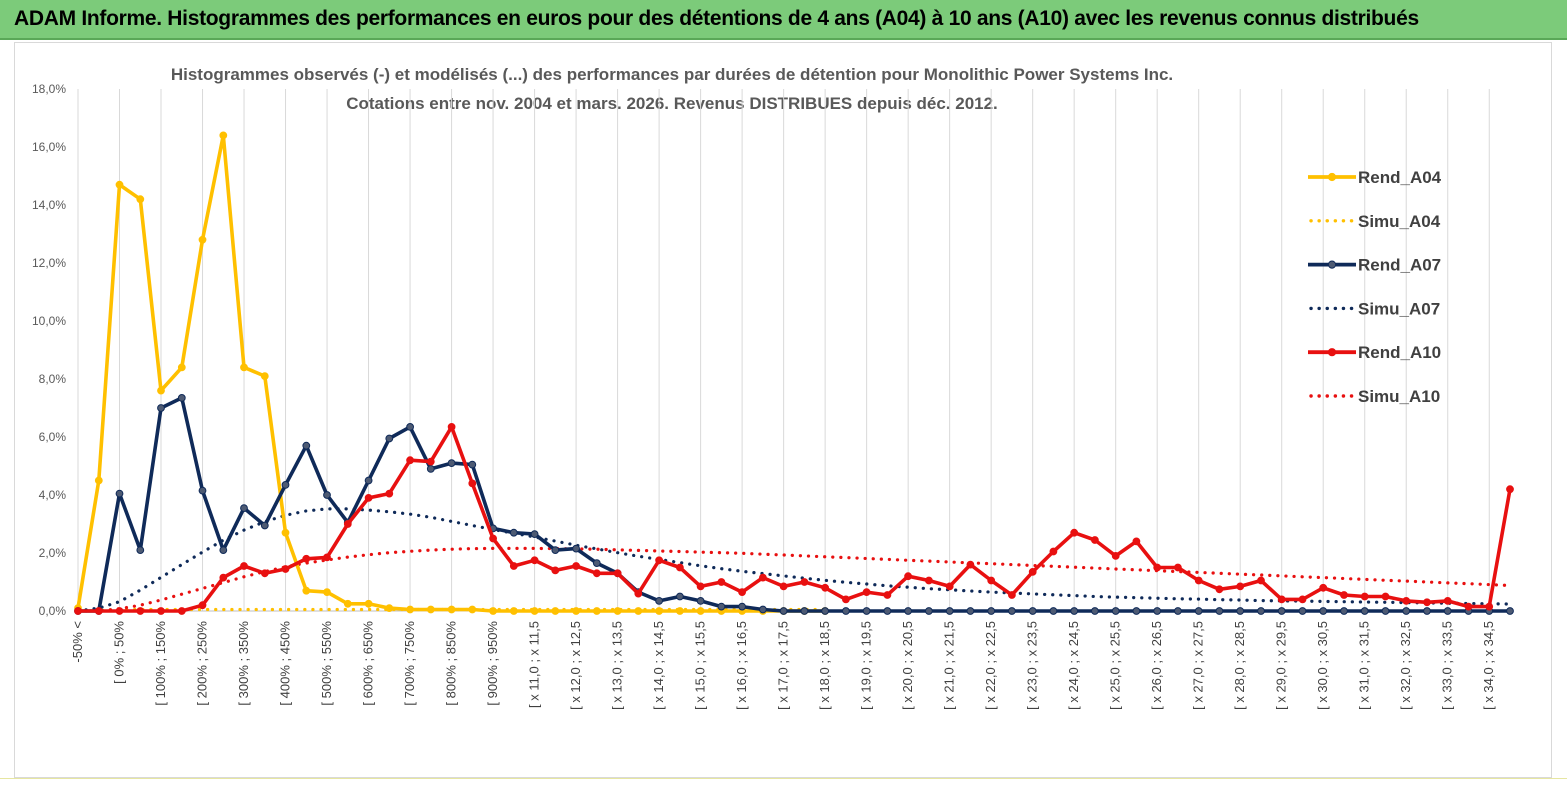 The height and width of the screenshot is (790, 1567). What do you see at coordinates (409, 663) in the screenshot?
I see `x-tick-label: [ 700% ; 750%` at bounding box center [409, 663].